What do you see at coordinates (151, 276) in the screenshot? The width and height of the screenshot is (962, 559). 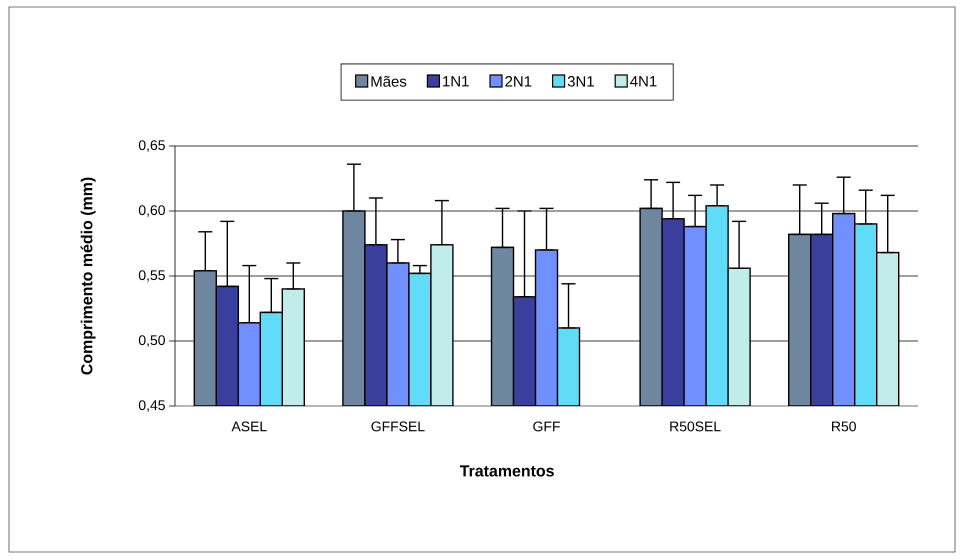 I see `y-tick-label: 0,55` at bounding box center [151, 276].